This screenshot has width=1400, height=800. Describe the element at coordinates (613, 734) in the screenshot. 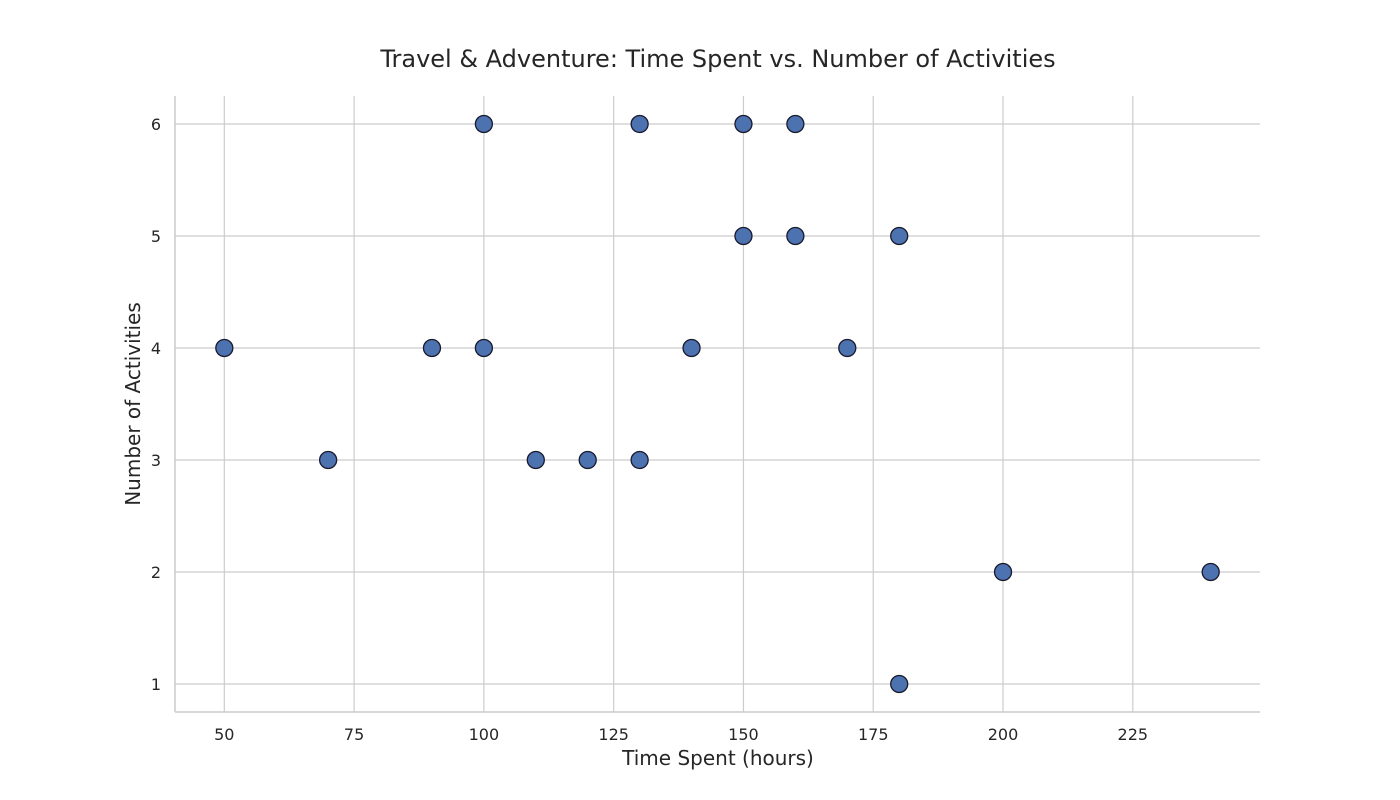

I see `x-tick-label: 125` at that location.